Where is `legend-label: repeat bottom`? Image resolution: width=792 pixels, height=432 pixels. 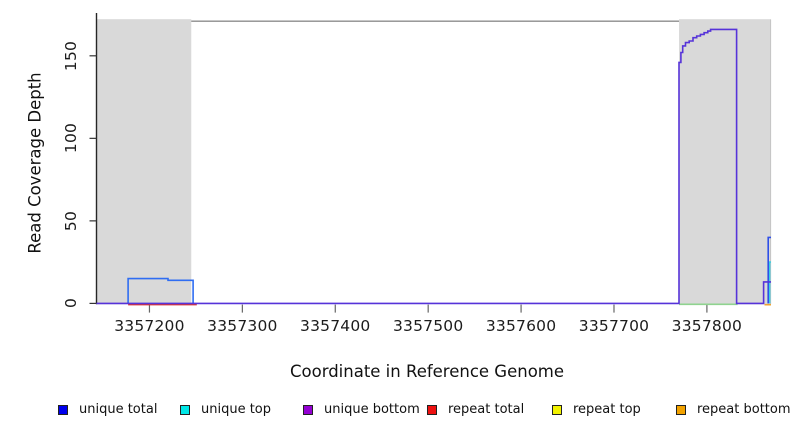 legend-label: repeat bottom is located at coordinates (744, 409).